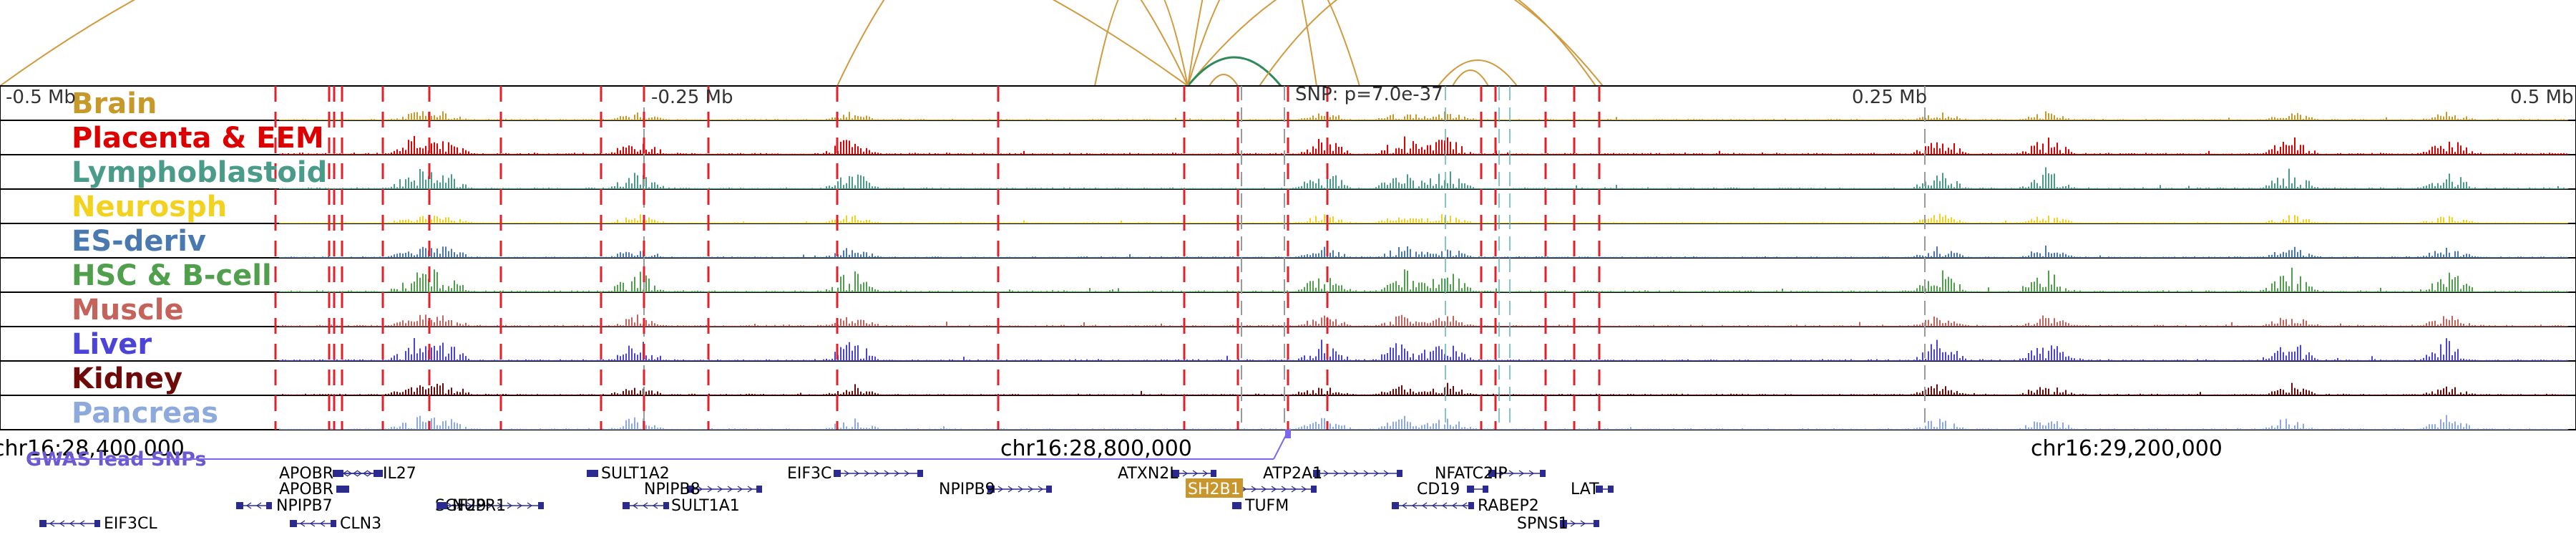 This screenshot has width=2576, height=540. I want to click on track-label: Kidney, so click(127, 378).